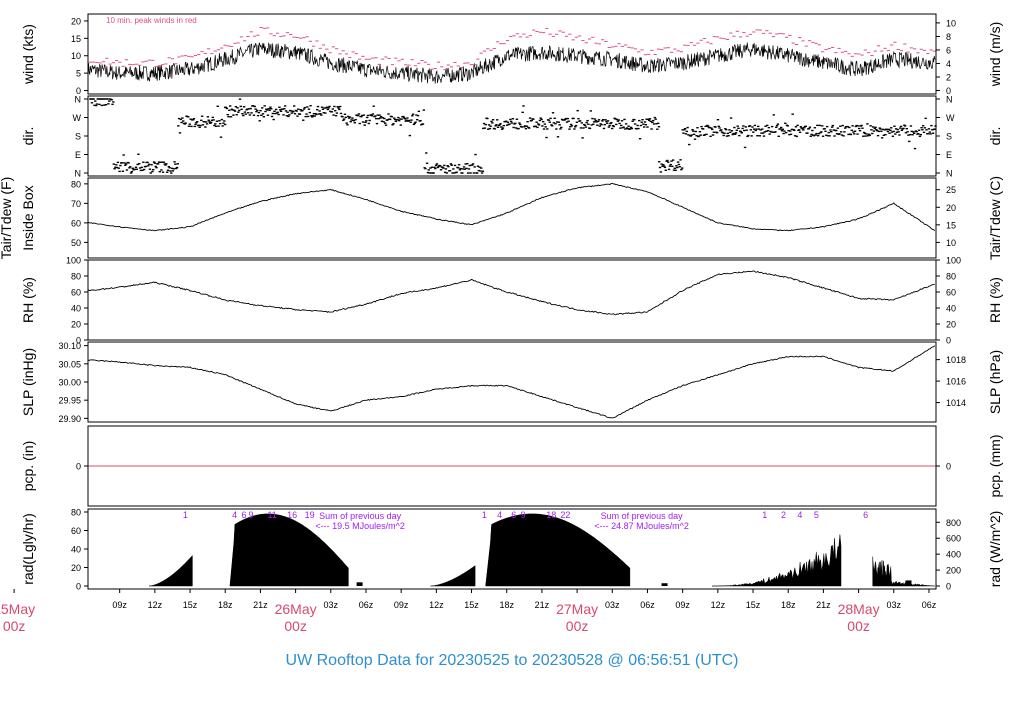 The width and height of the screenshot is (1024, 705). I want to click on y-tick-label: 30.00, so click(69, 383).